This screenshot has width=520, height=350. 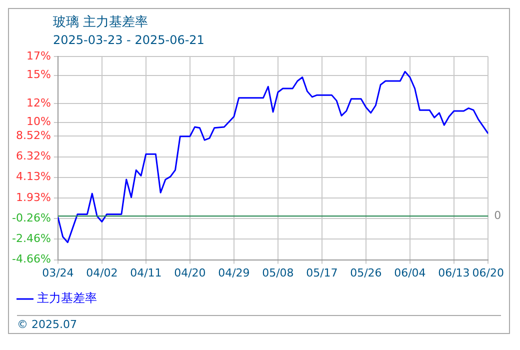 What do you see at coordinates (33, 156) in the screenshot?
I see `y-tick-label: 6.32%` at bounding box center [33, 156].